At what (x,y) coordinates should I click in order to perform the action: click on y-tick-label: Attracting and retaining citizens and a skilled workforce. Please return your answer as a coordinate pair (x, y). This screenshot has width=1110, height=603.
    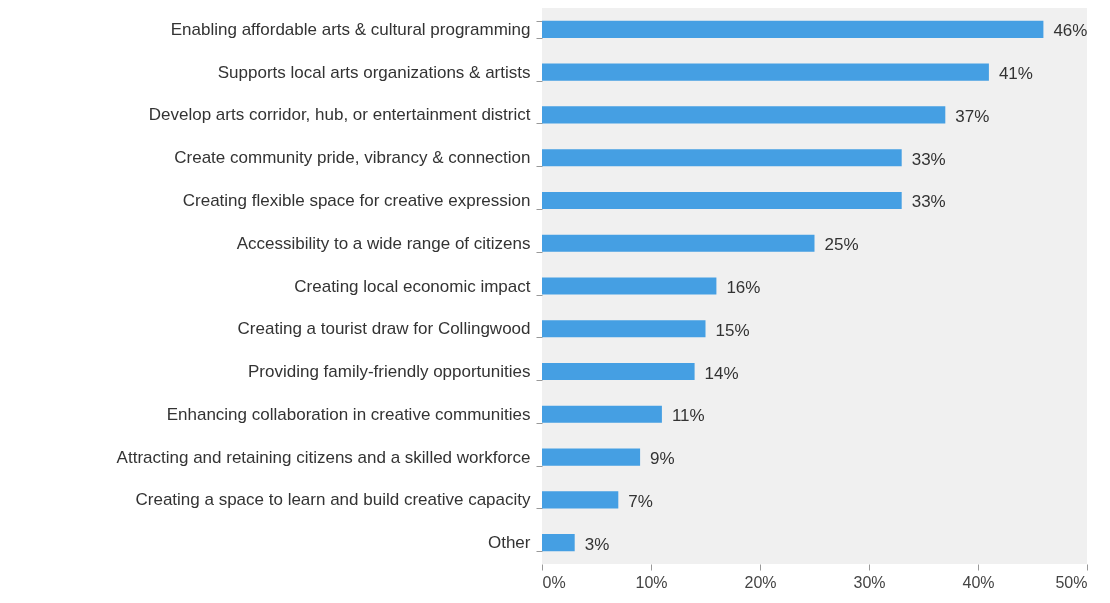
    Looking at the image, I should click on (323, 457).